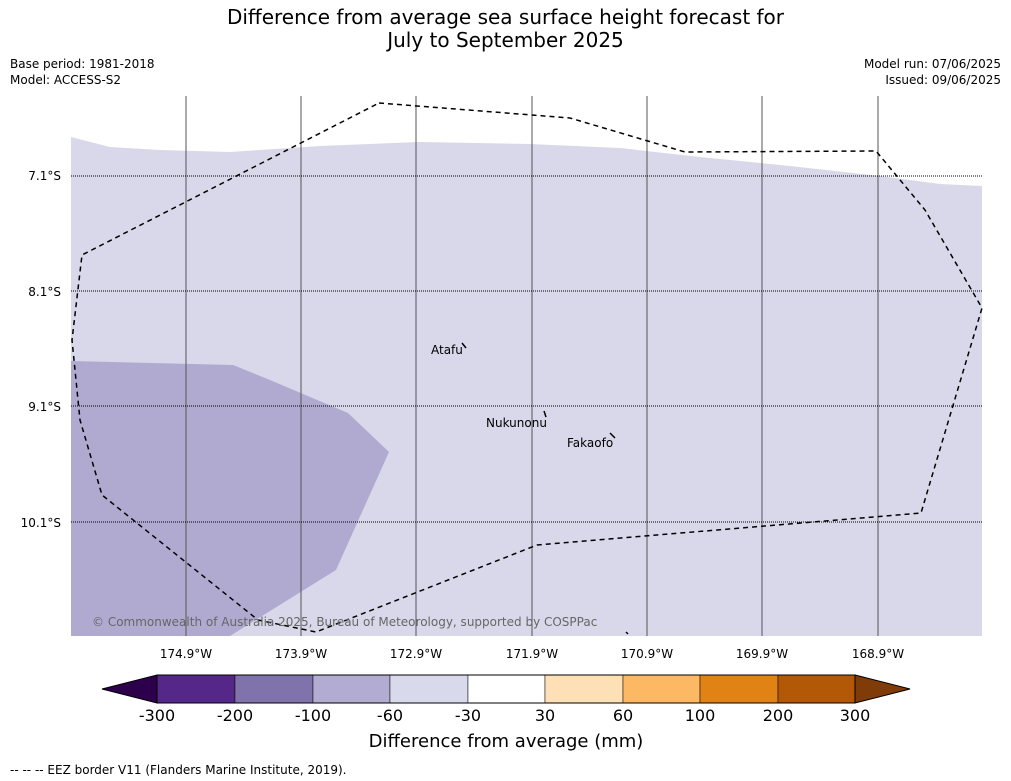  What do you see at coordinates (157, 715) in the screenshot?
I see `colorbar-tick: -300` at bounding box center [157, 715].